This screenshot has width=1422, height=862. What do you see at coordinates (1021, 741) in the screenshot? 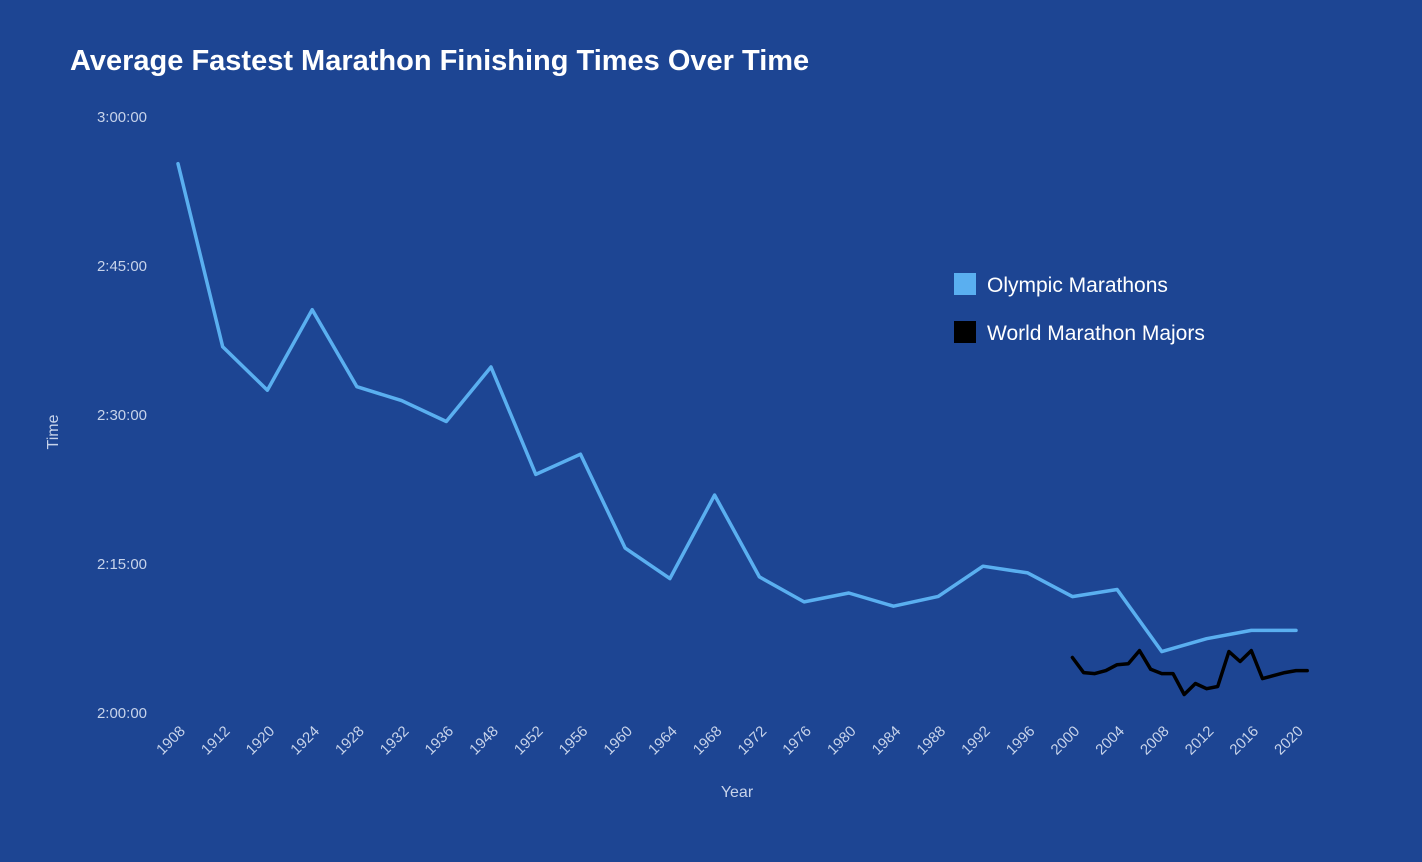
I see `x-tick-label: 1996` at bounding box center [1021, 741].